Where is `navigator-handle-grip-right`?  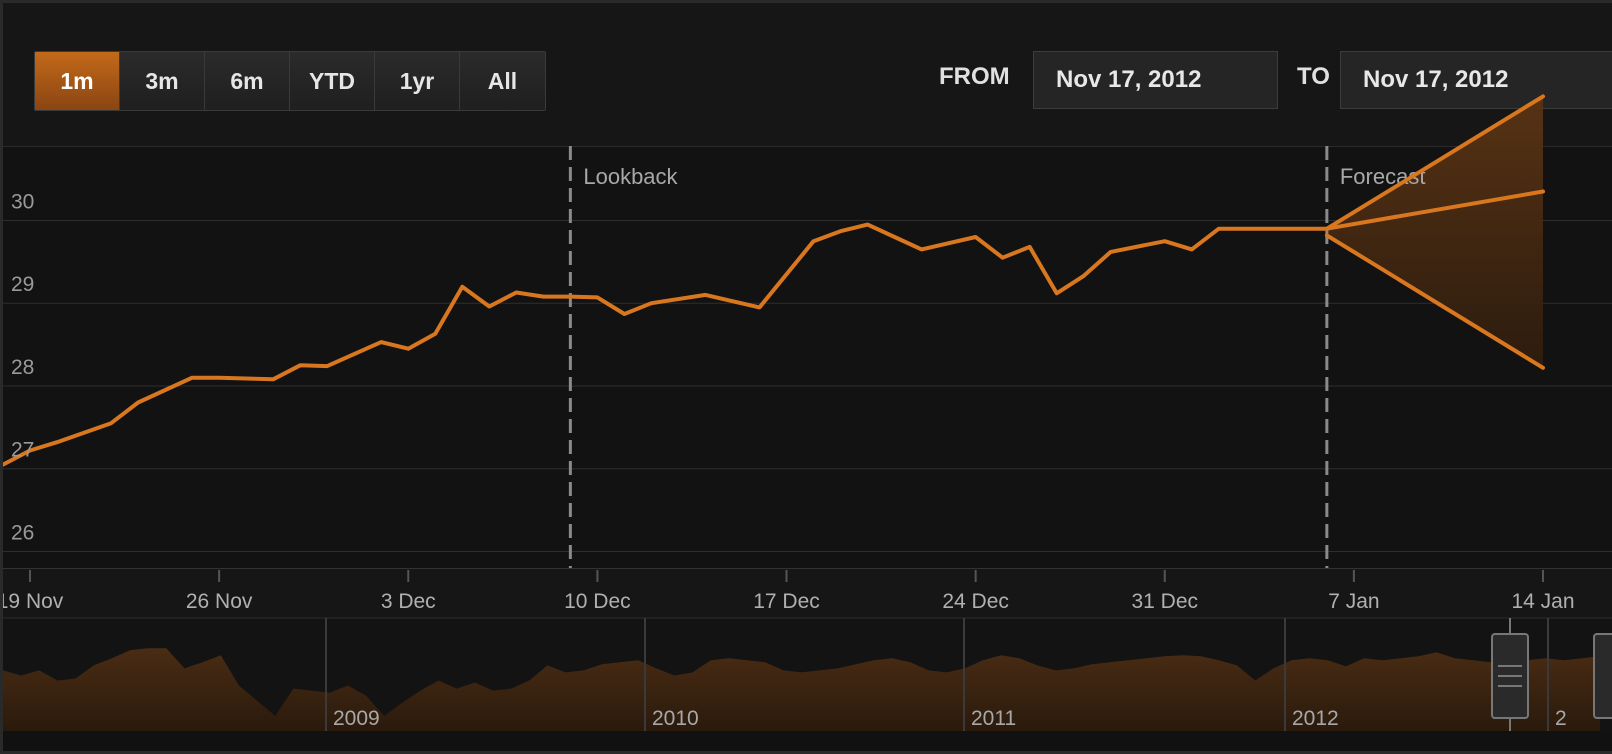
navigator-handle-grip-right is located at coordinates (1602, 676).